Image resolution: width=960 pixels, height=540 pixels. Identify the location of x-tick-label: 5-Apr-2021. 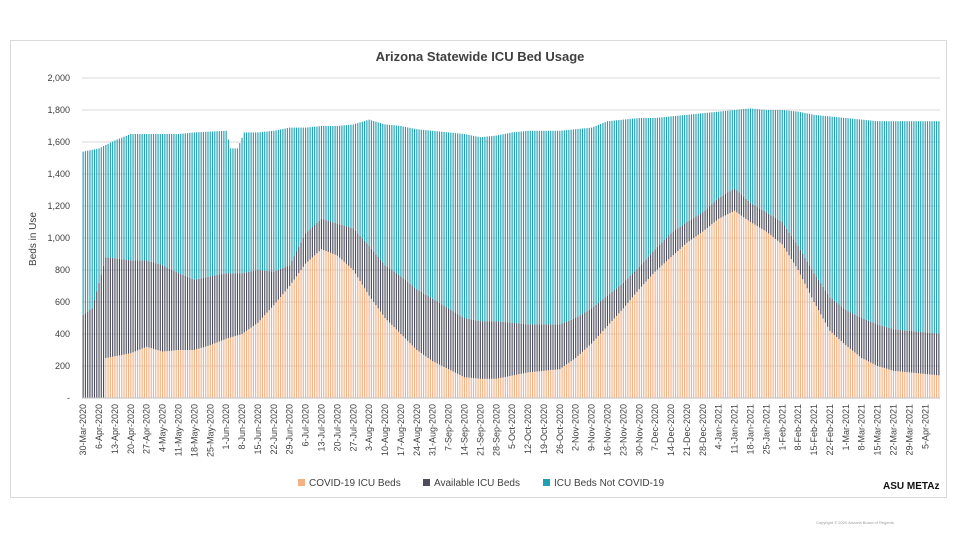
(925, 426).